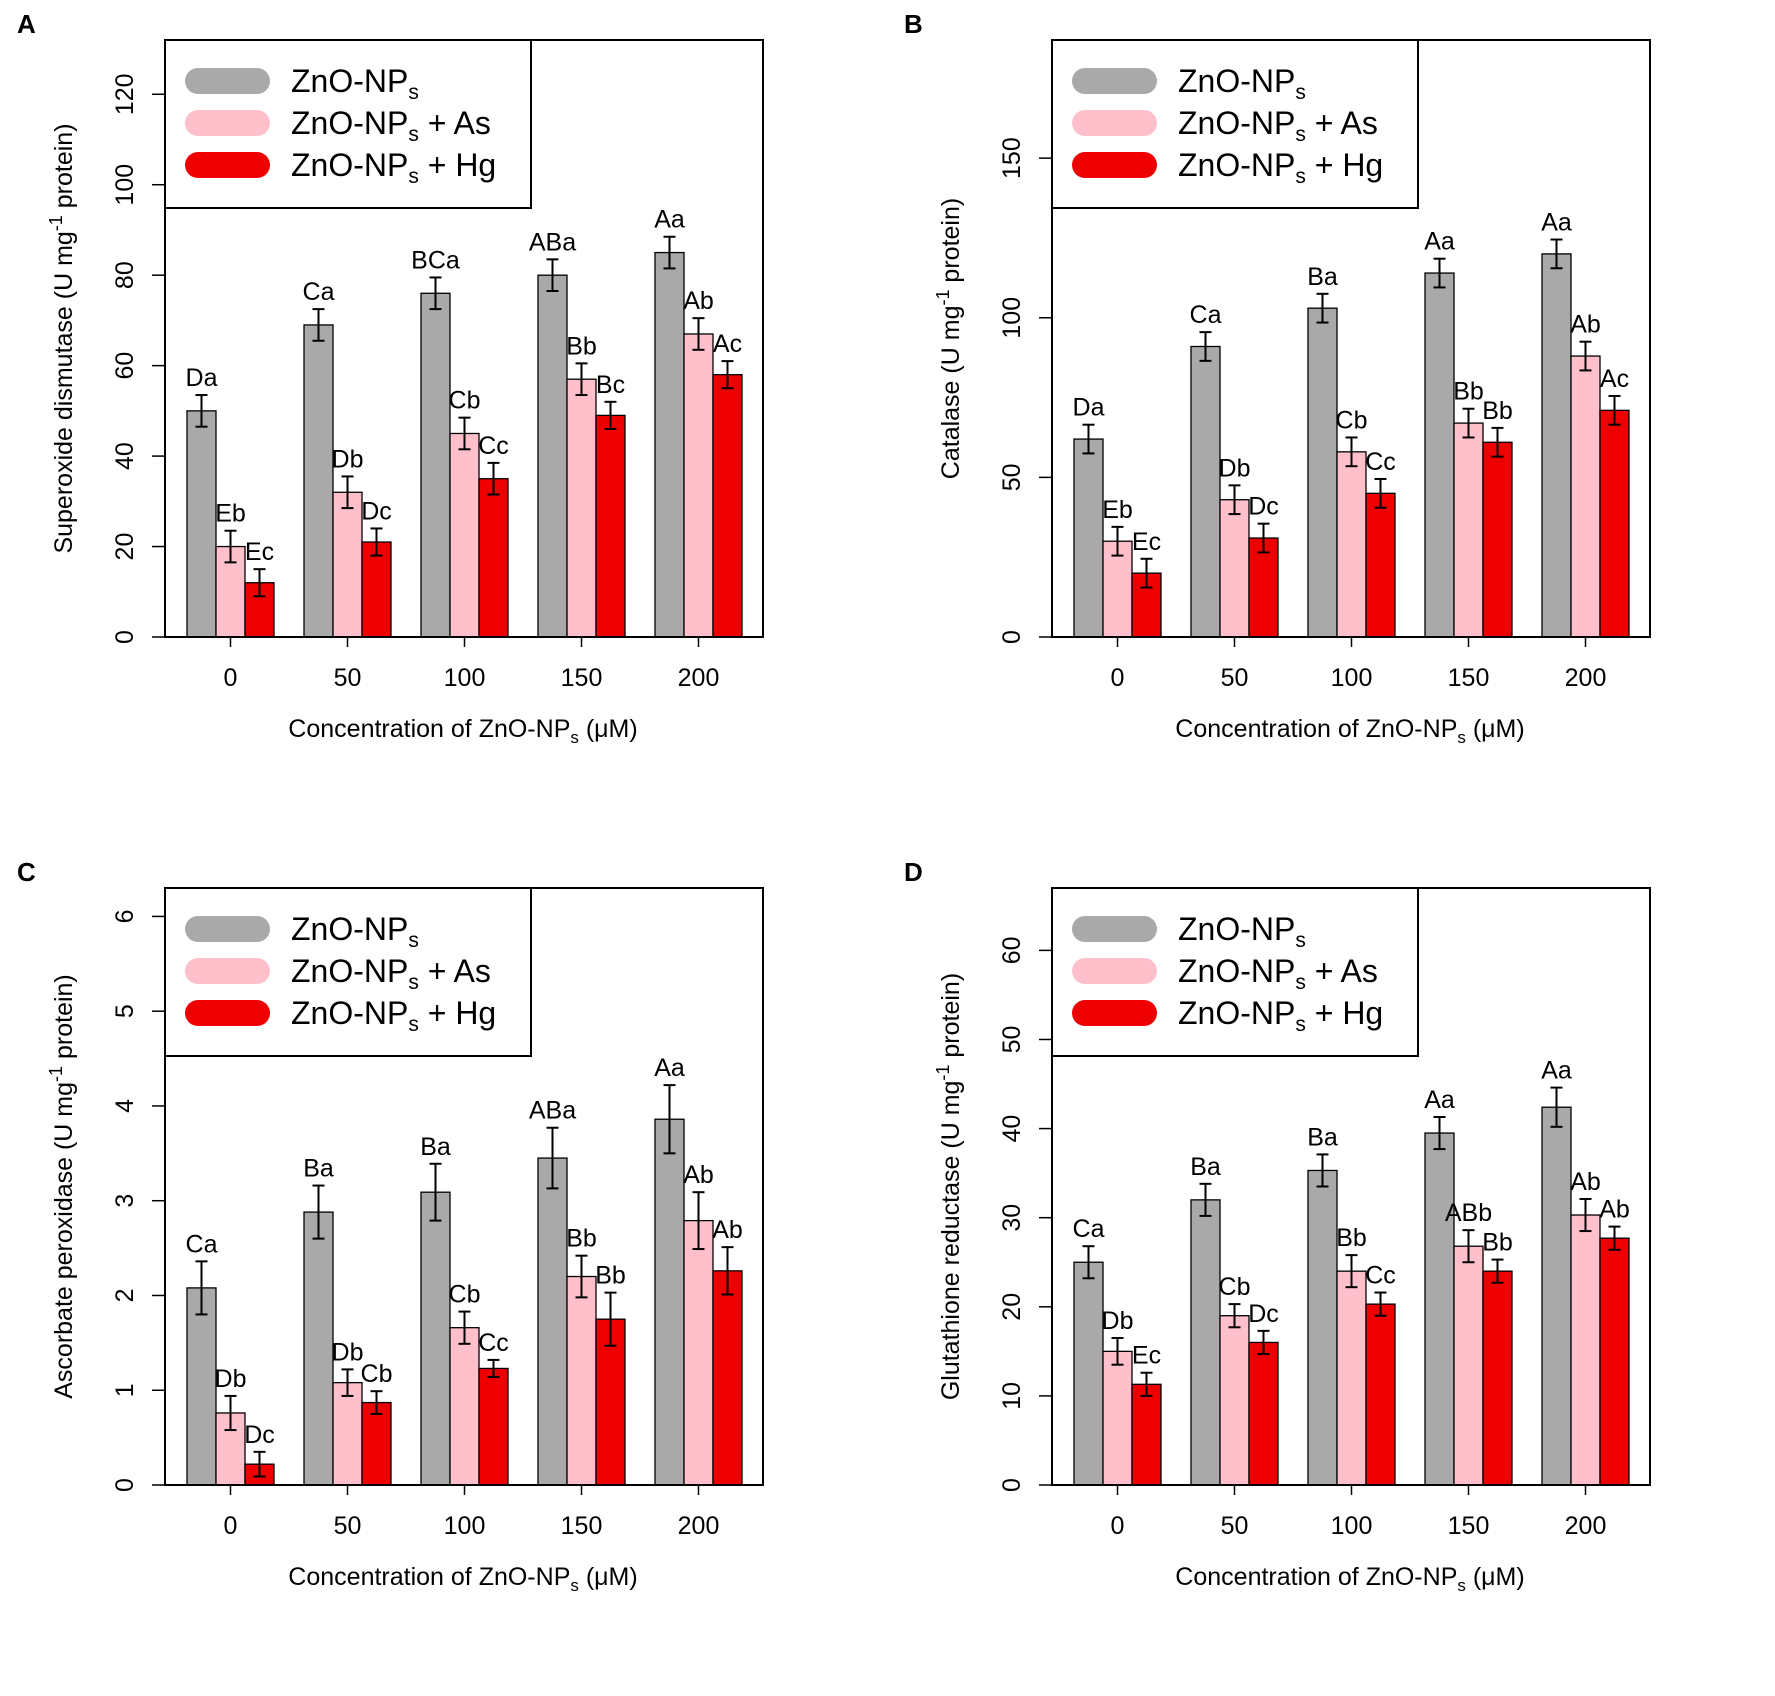  I want to click on y-axis-title-unit-end: protein), so click(64, 1020).